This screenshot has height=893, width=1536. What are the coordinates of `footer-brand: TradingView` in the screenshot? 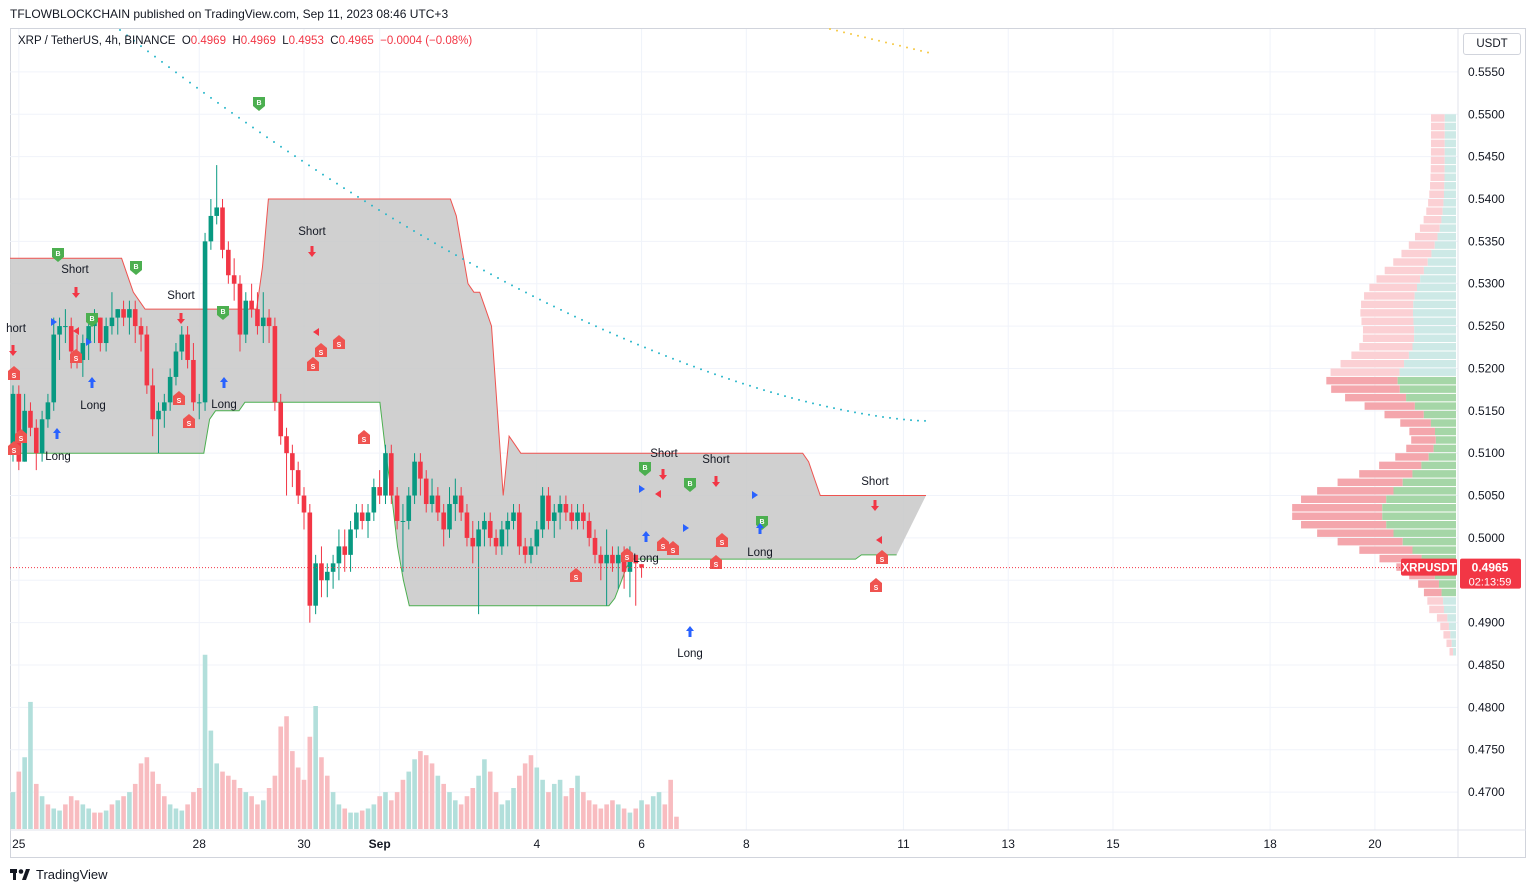 It's located at (72, 874).